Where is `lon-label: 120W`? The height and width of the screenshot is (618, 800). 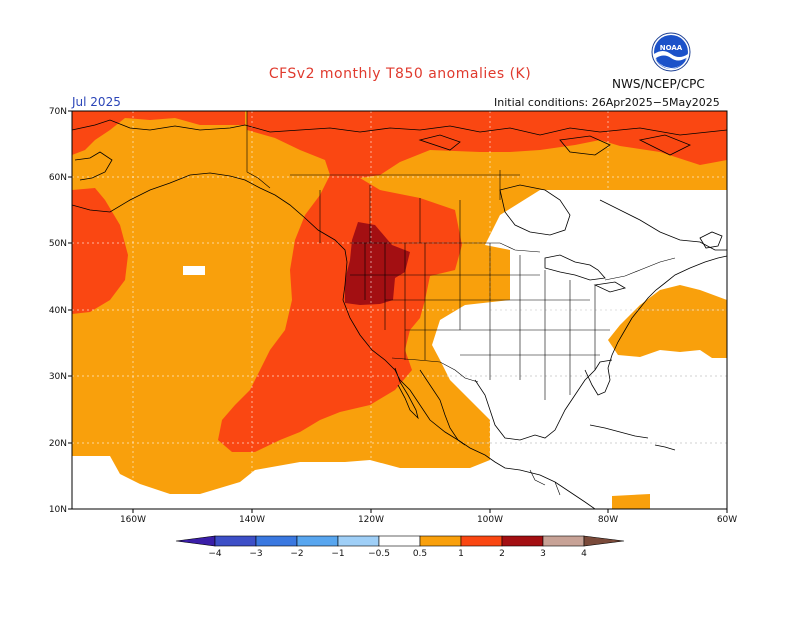 lon-label: 120W is located at coordinates (371, 520).